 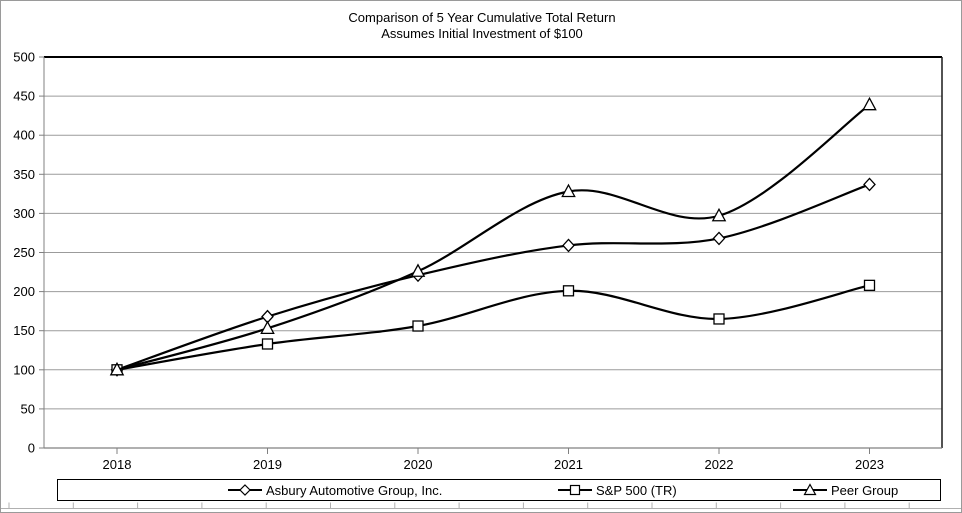 What do you see at coordinates (568, 464) in the screenshot?
I see `x-axis-tick-label: 2021` at bounding box center [568, 464].